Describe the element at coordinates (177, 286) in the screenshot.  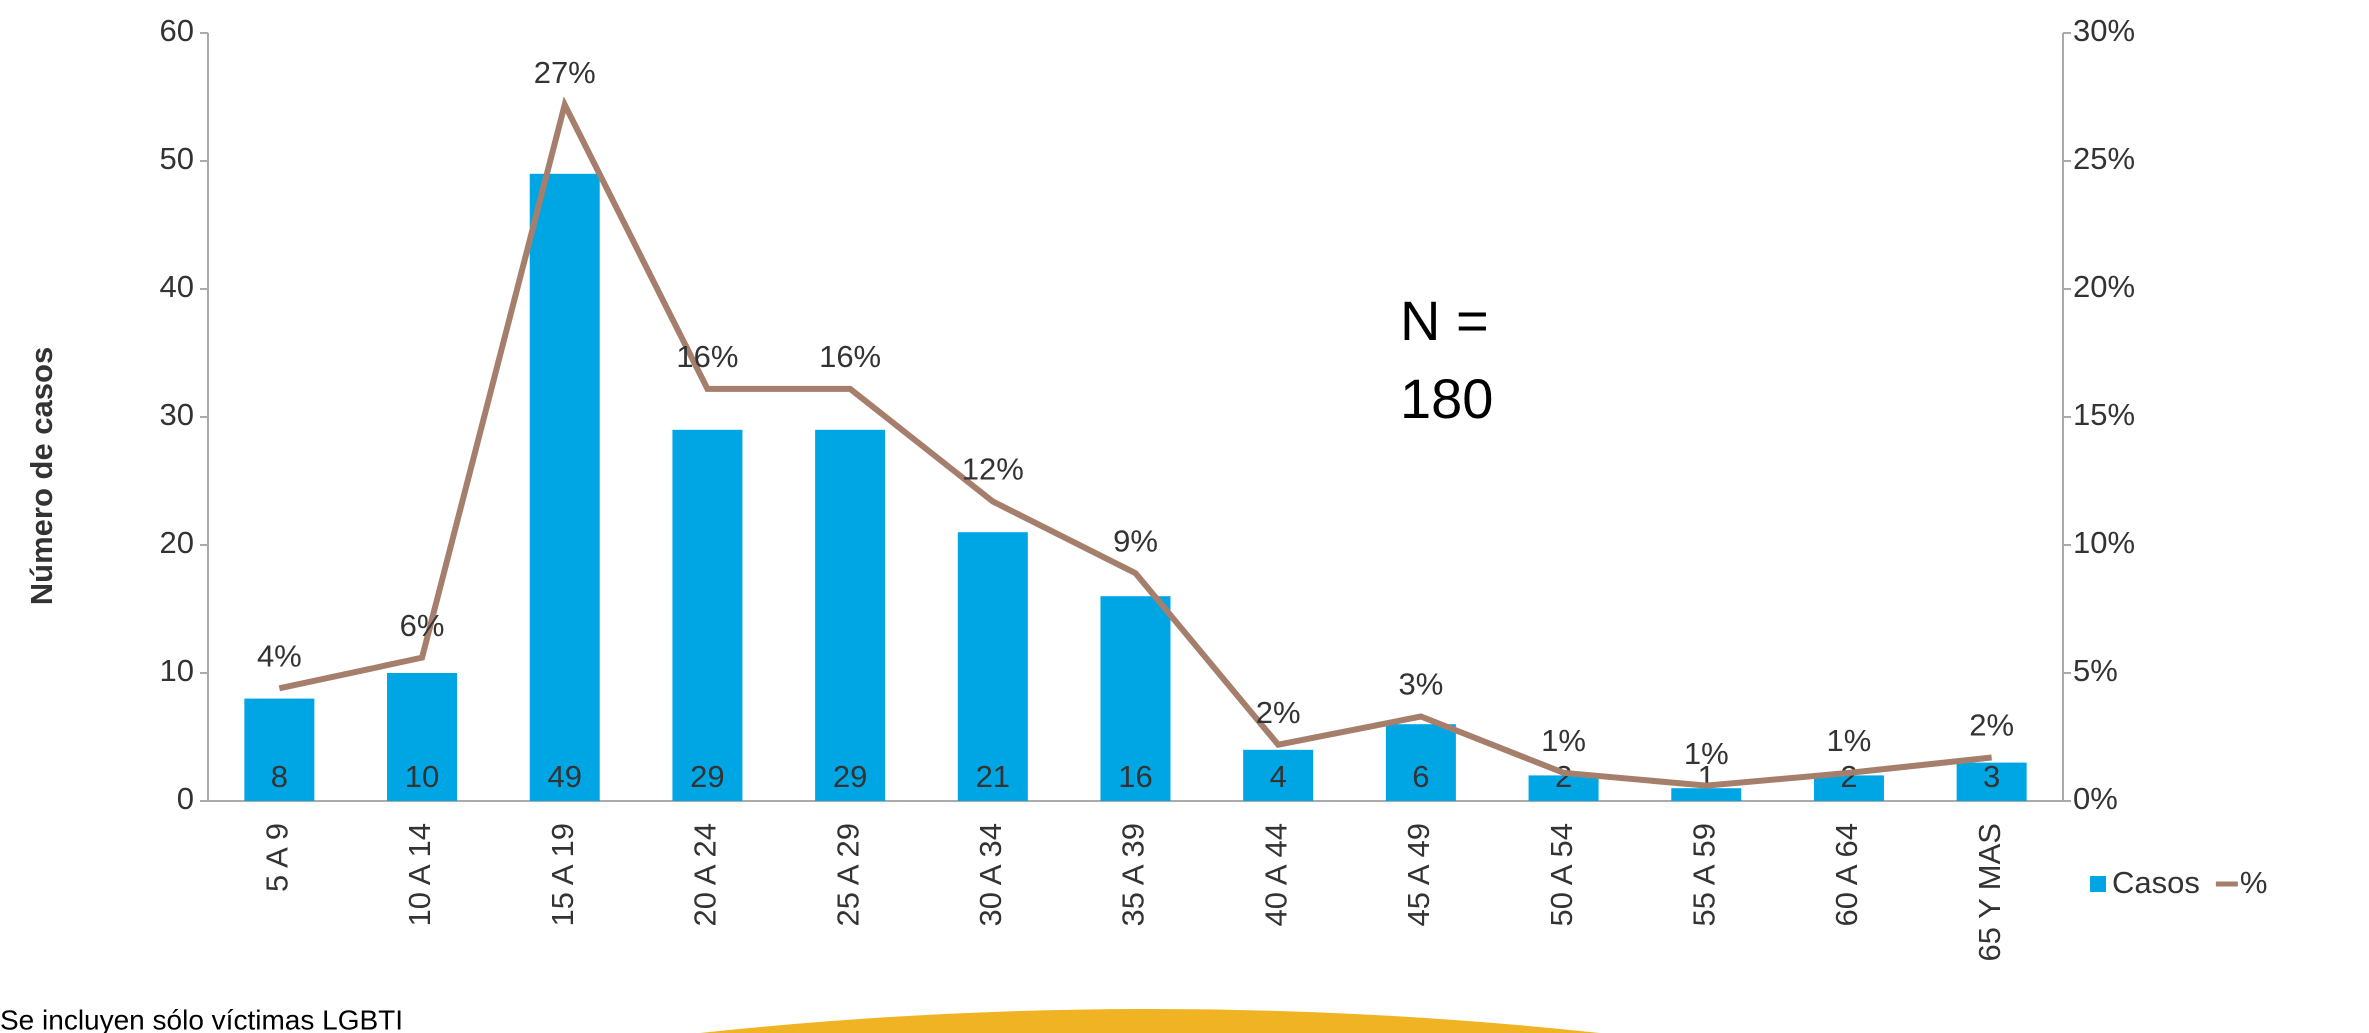
I see `y-tick-label: 40` at that location.